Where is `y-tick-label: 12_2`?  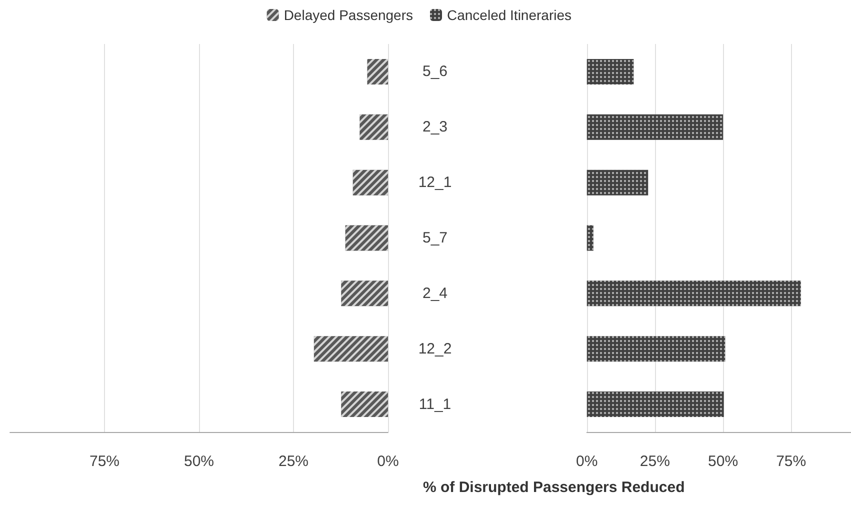 y-tick-label: 12_2 is located at coordinates (435, 349).